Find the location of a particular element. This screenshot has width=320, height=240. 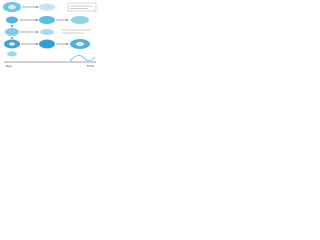

arrows is located at coordinates (40, 25).